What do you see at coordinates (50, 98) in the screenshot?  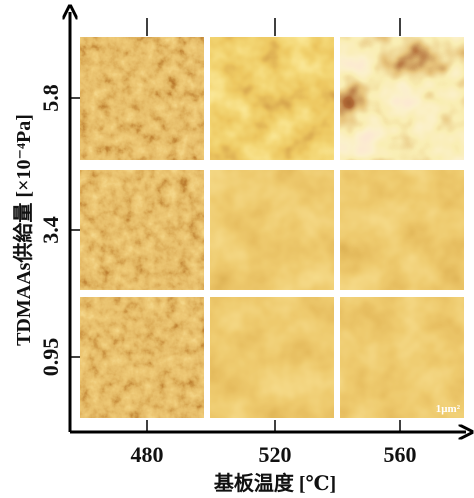 I see `y-tick-label: 5.8` at bounding box center [50, 98].